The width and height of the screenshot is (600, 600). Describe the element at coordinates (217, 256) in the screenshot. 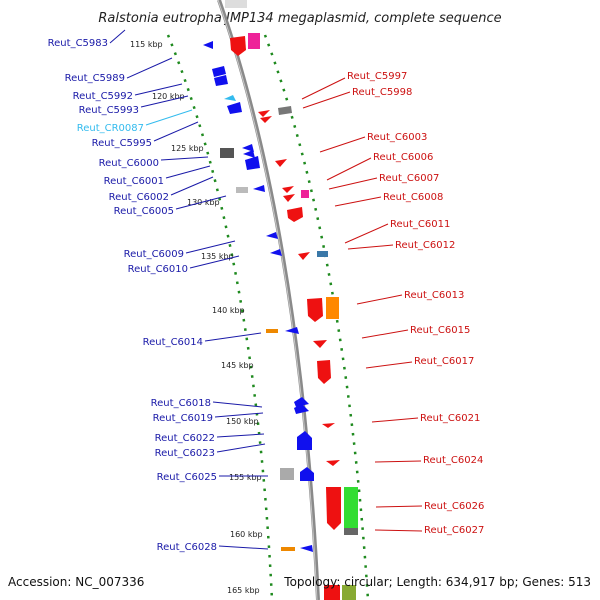

I see `tick-label: 135 kbp` at that location.